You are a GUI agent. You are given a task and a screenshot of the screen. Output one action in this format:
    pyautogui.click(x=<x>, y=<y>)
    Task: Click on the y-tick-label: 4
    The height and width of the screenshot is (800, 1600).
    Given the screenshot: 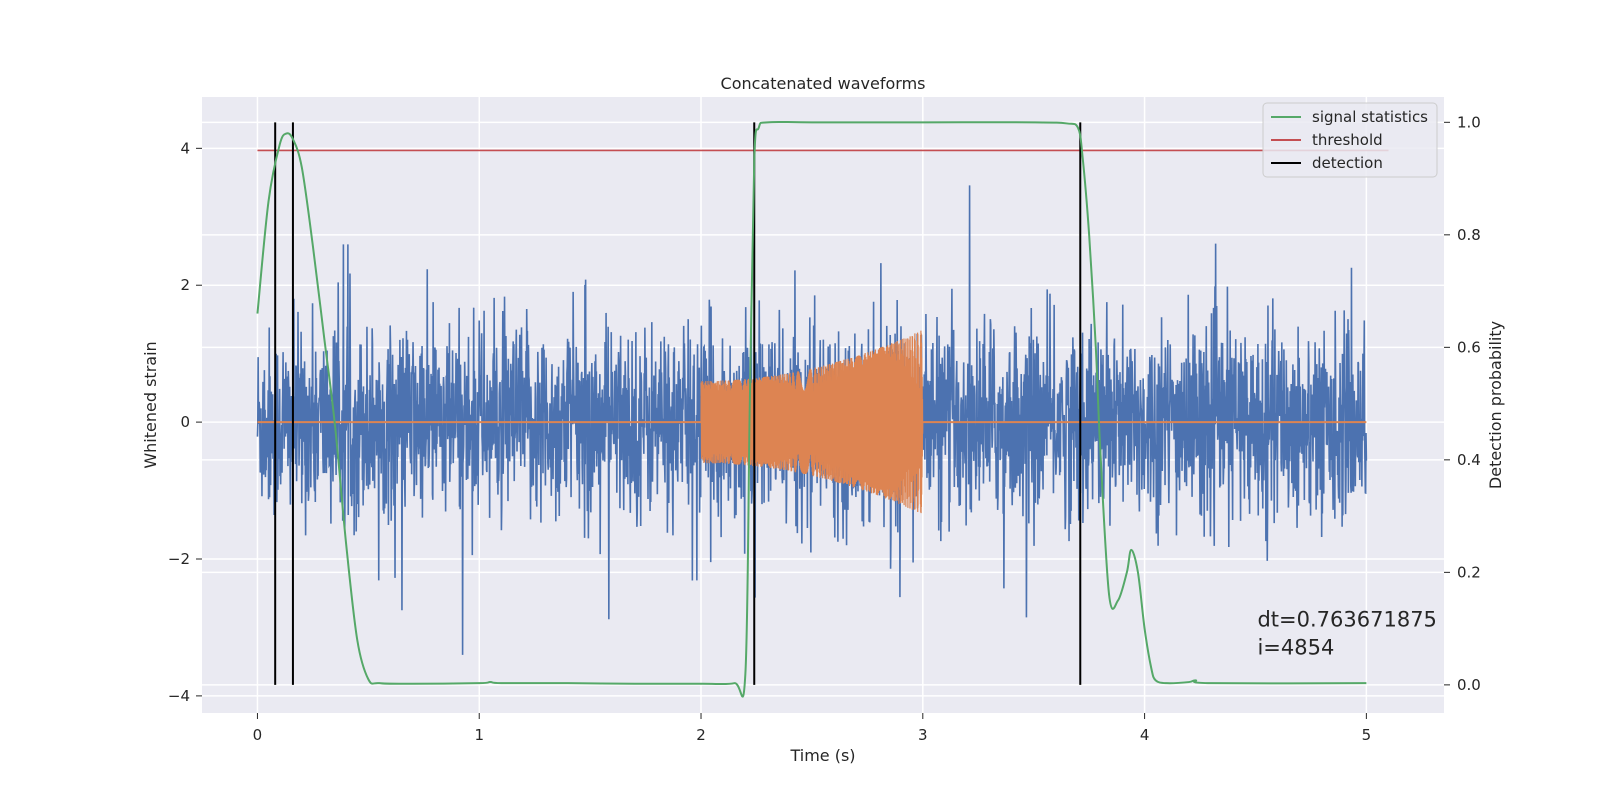 What is the action you would take?
    pyautogui.click(x=185, y=148)
    